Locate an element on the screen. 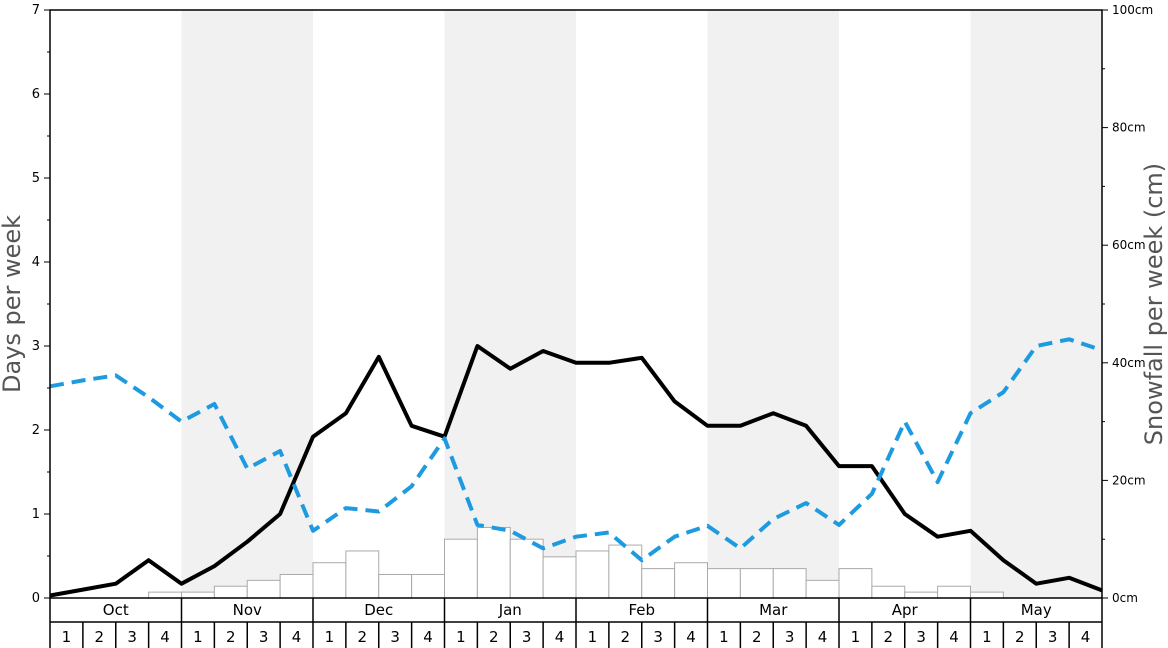  month-label-dec: Dec is located at coordinates (378, 610).